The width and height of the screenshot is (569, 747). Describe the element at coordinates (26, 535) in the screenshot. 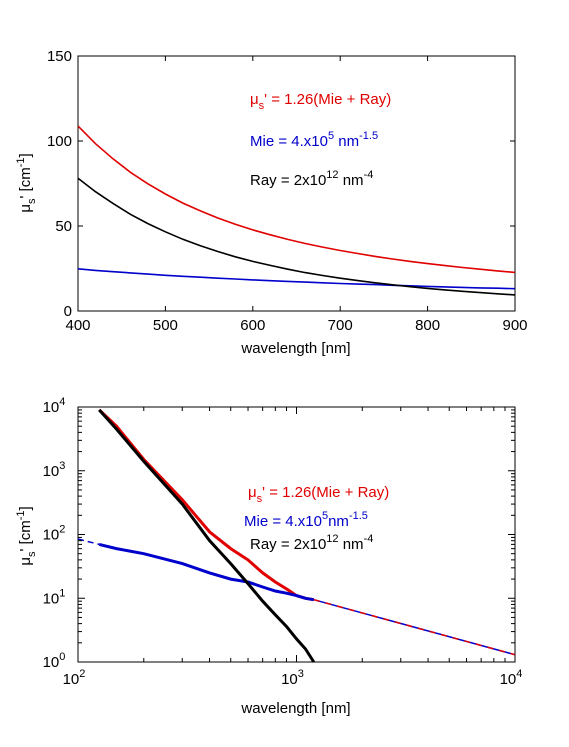

I see `log-y-axis-label: μs' [cm-1]` at that location.